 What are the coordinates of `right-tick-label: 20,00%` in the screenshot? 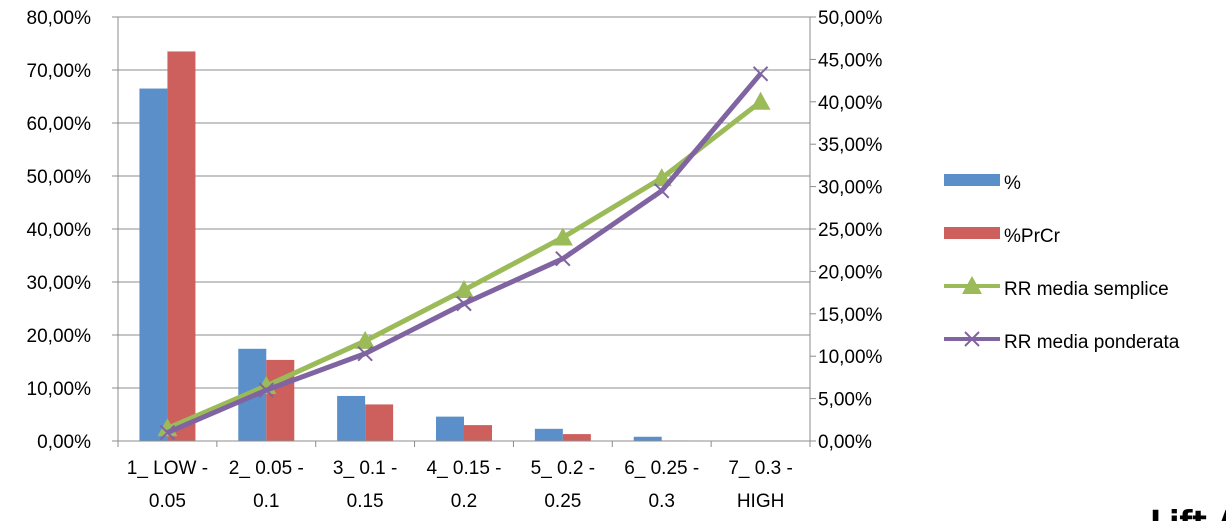 It's located at (850, 272).